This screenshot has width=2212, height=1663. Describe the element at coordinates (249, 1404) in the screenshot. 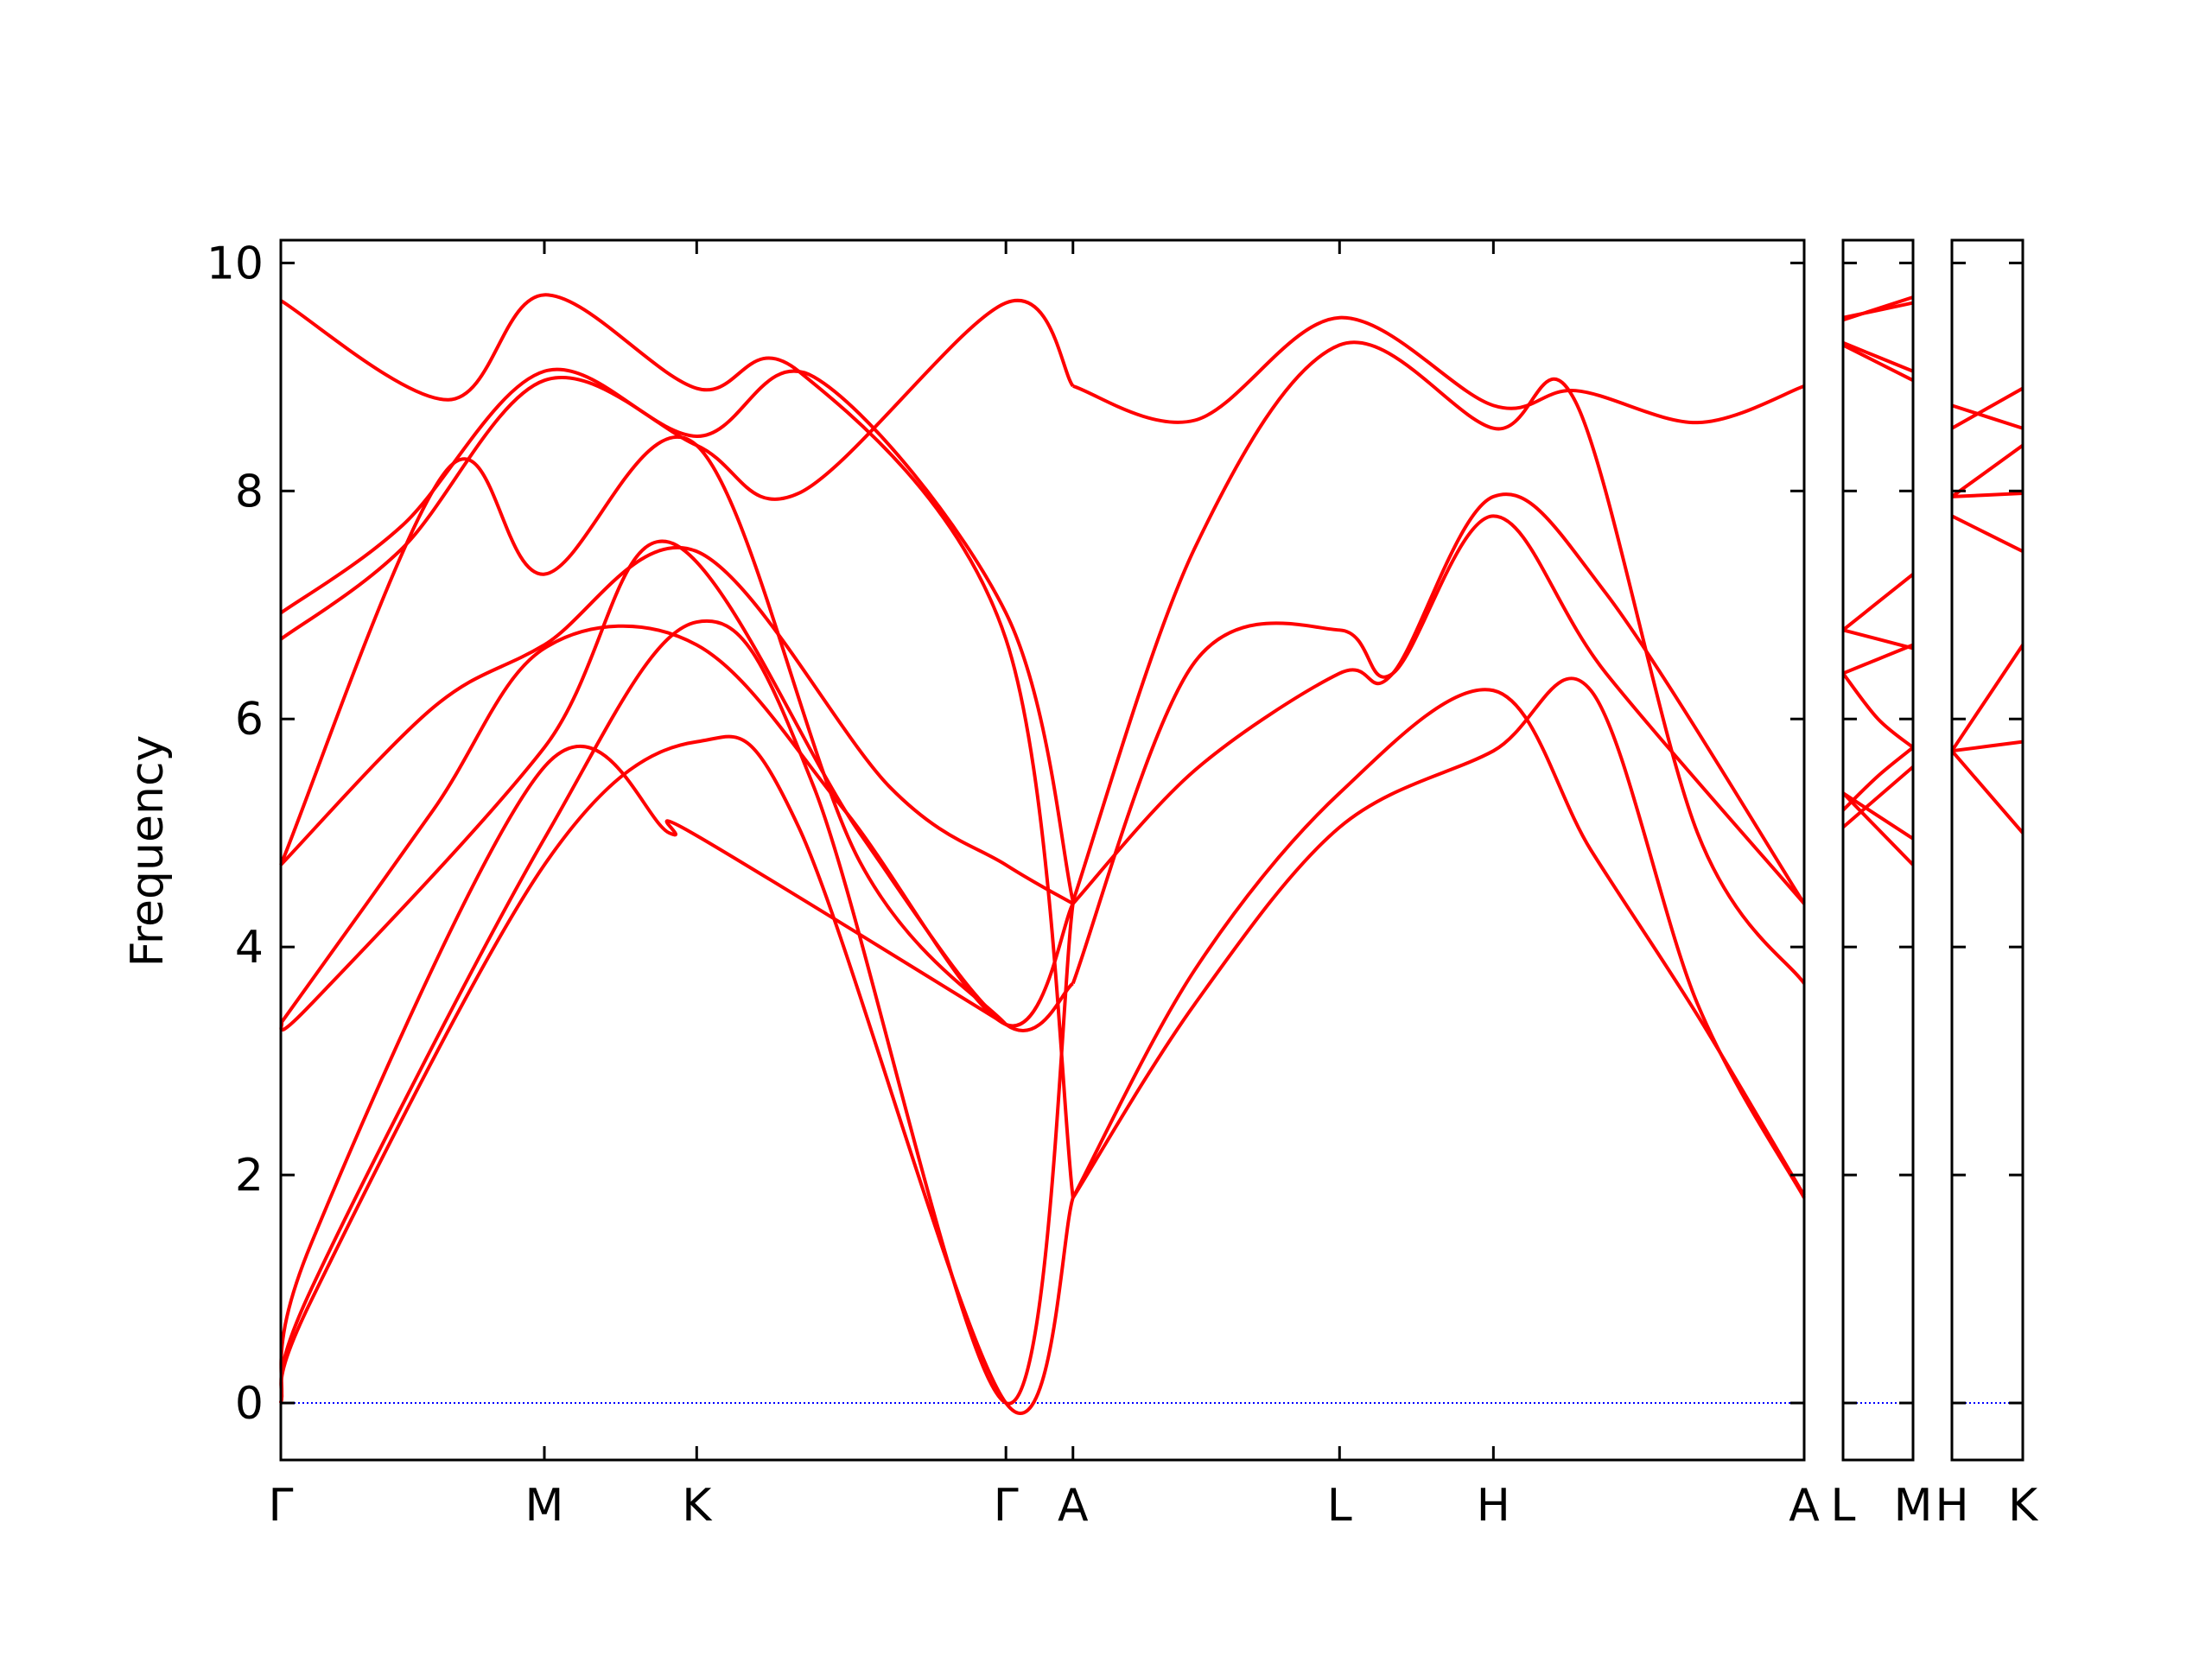

I see `y-tick-label: 0` at that location.